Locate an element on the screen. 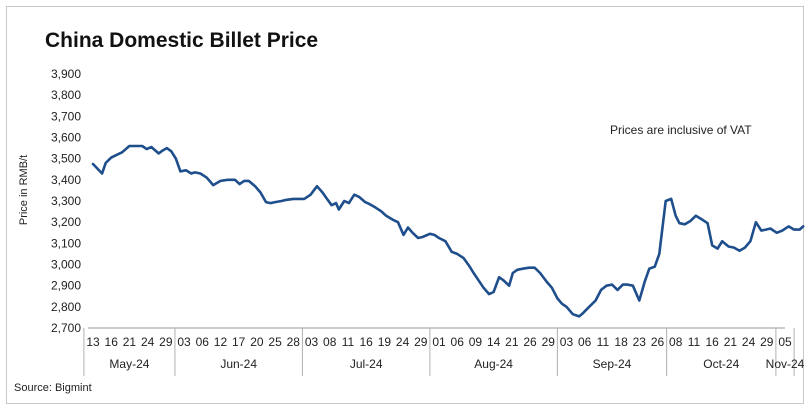  x-tick-label: 12 is located at coordinates (221, 342).